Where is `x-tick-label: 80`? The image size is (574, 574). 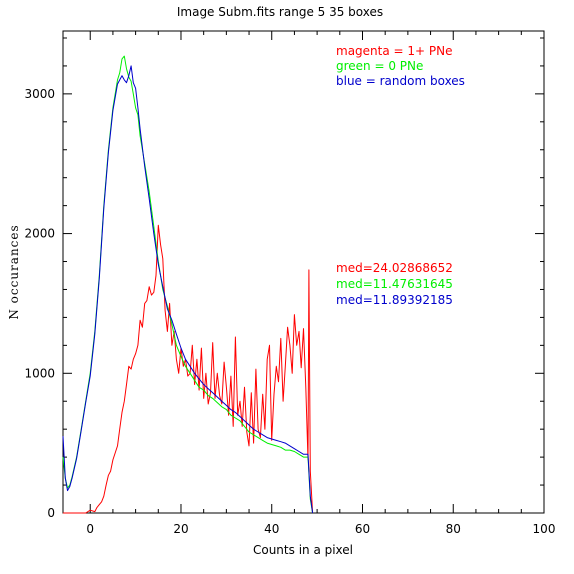
x-tick-label: 80 is located at coordinates (453, 529).